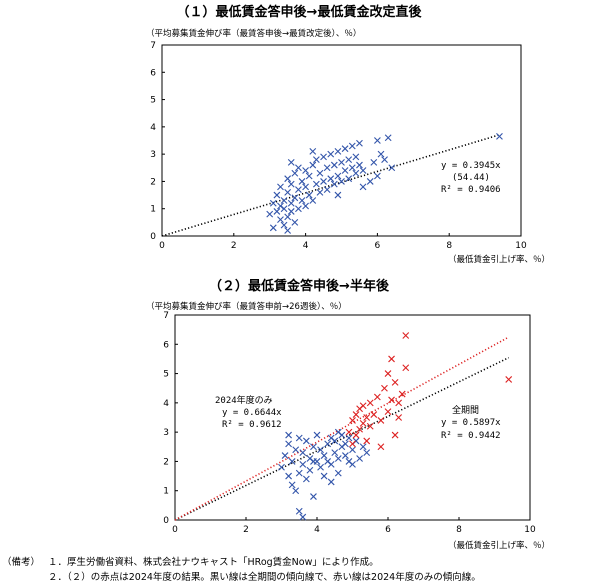  I want to click on chart2-ytick-label: 2, so click(166, 462).